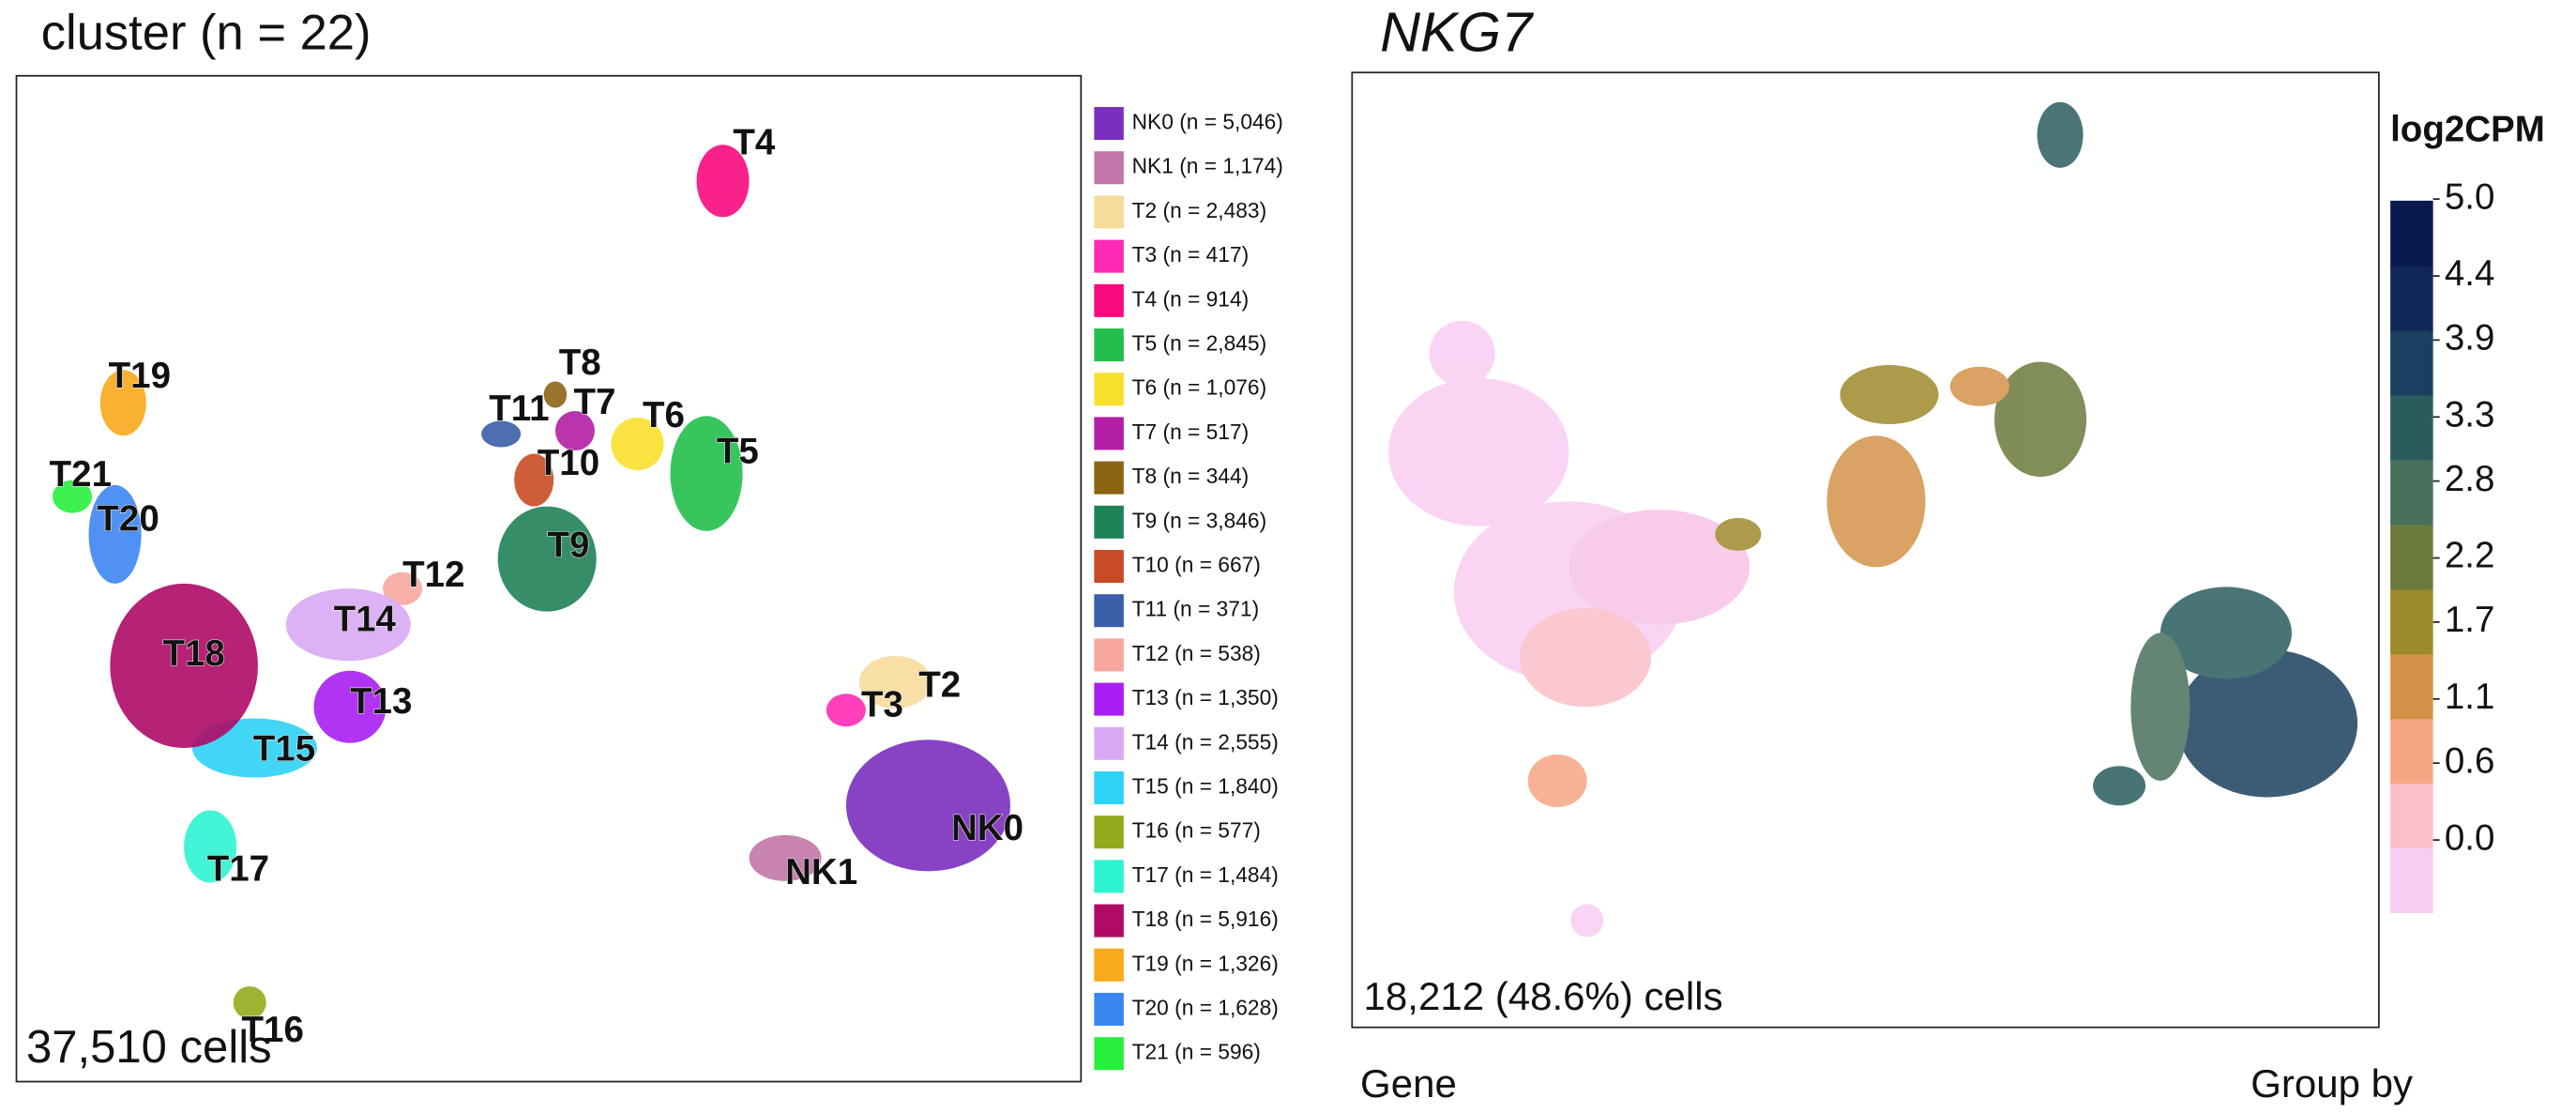 Image resolution: width=2576 pixels, height=1113 pixels. Describe the element at coordinates (1207, 122) in the screenshot. I see `legend-label: NK0 (n = 5,046)` at that location.